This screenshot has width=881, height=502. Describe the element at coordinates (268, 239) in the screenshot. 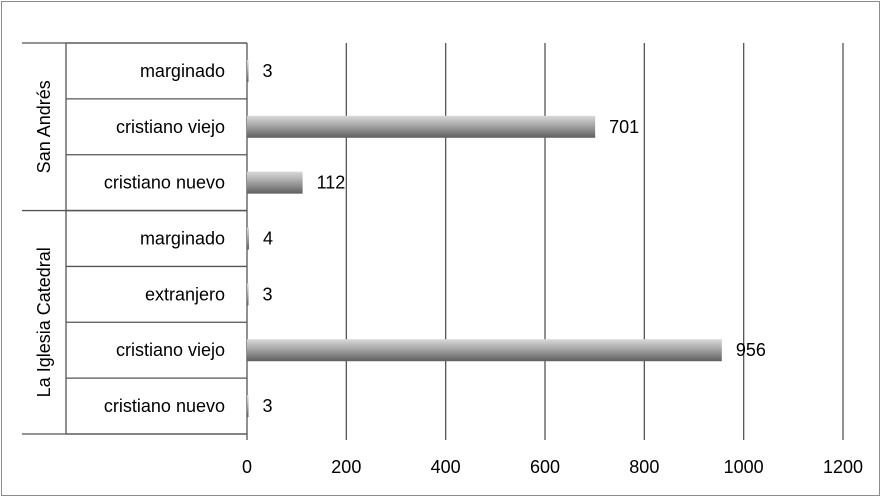

I see `data-label: 4` at that location.